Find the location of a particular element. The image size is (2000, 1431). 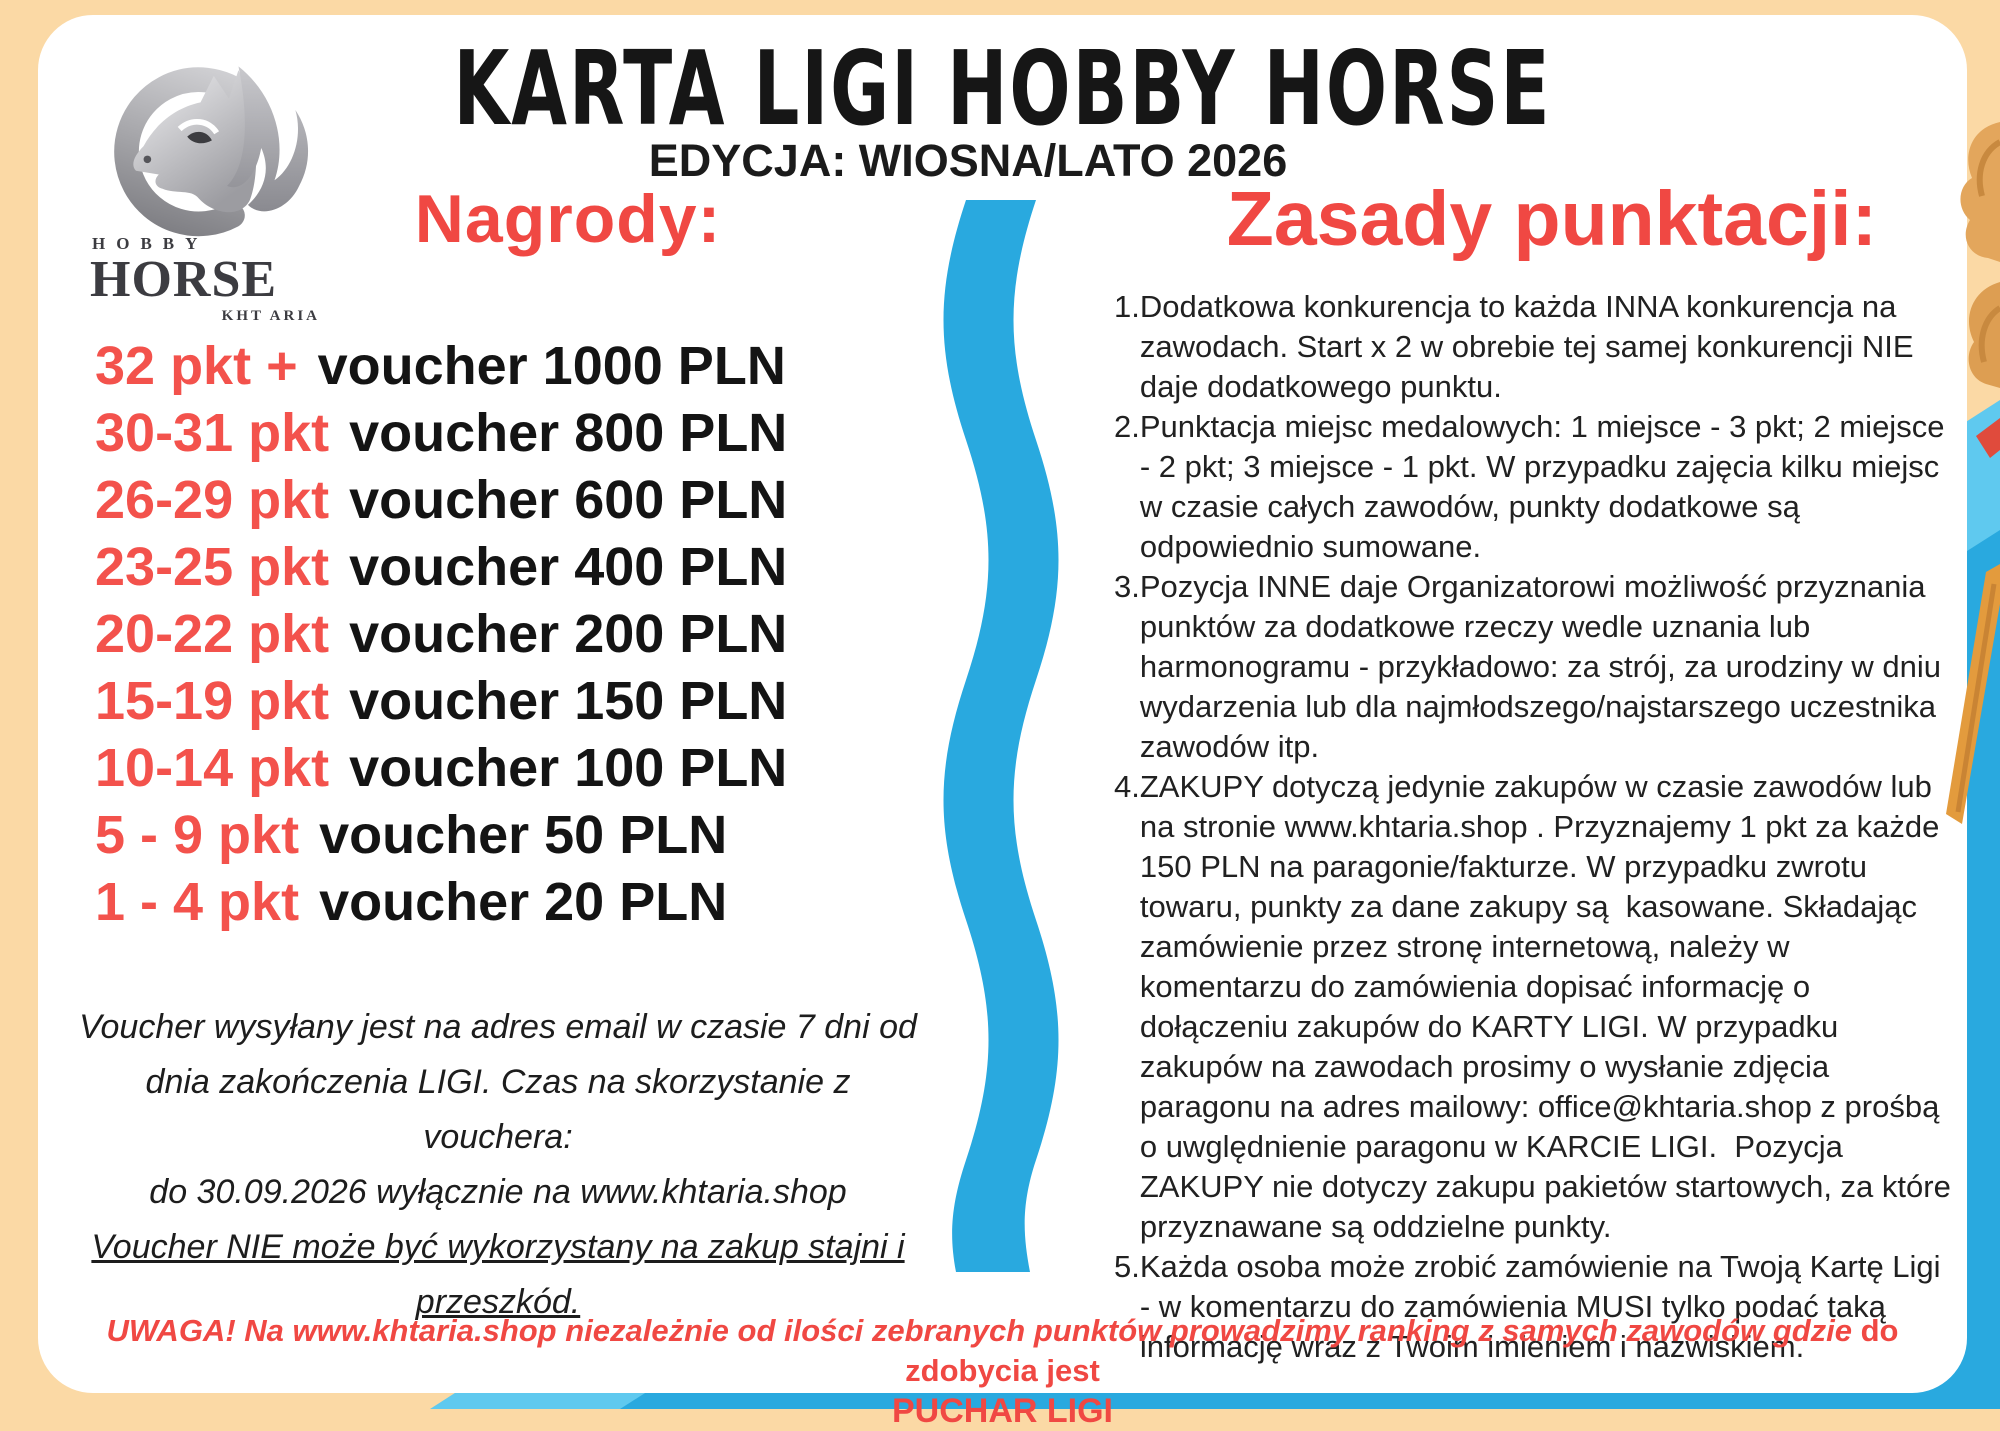

prizes-heading: Nagrody: is located at coordinates (568, 219).